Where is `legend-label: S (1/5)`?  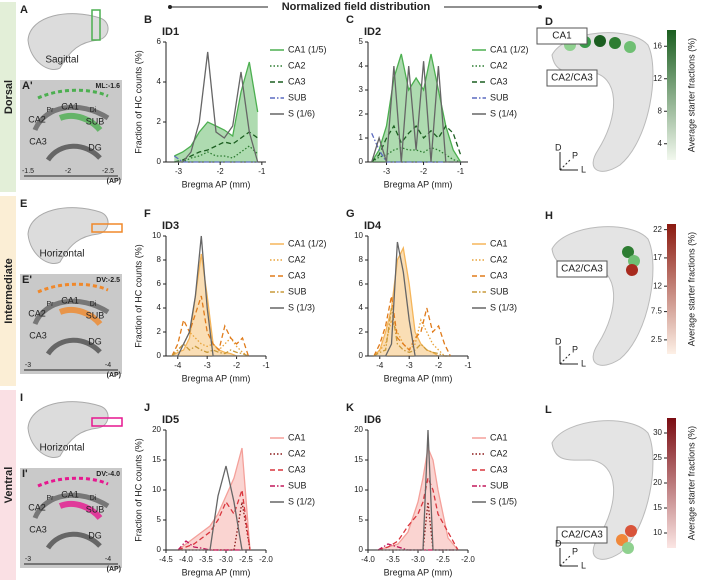 legend-label: S (1/5) is located at coordinates (503, 501).